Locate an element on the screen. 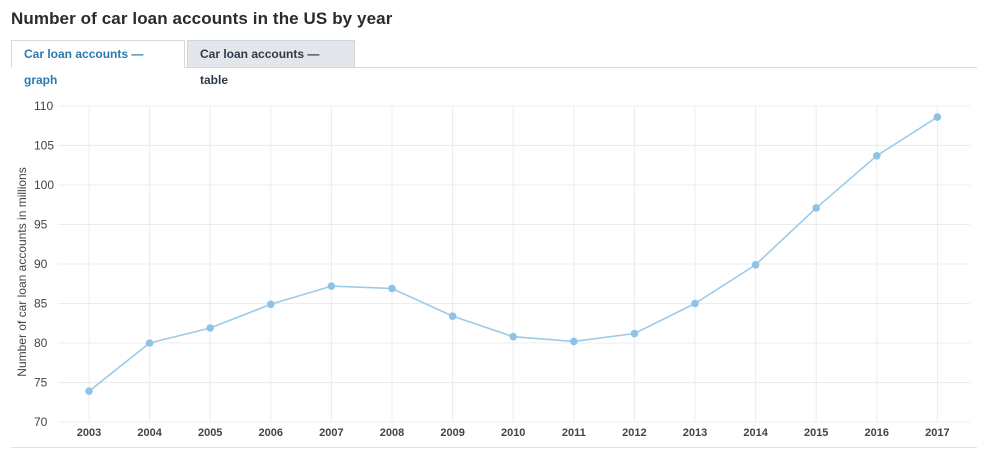 The image size is (1000, 452). x-tick-label: 2010 is located at coordinates (513, 433).